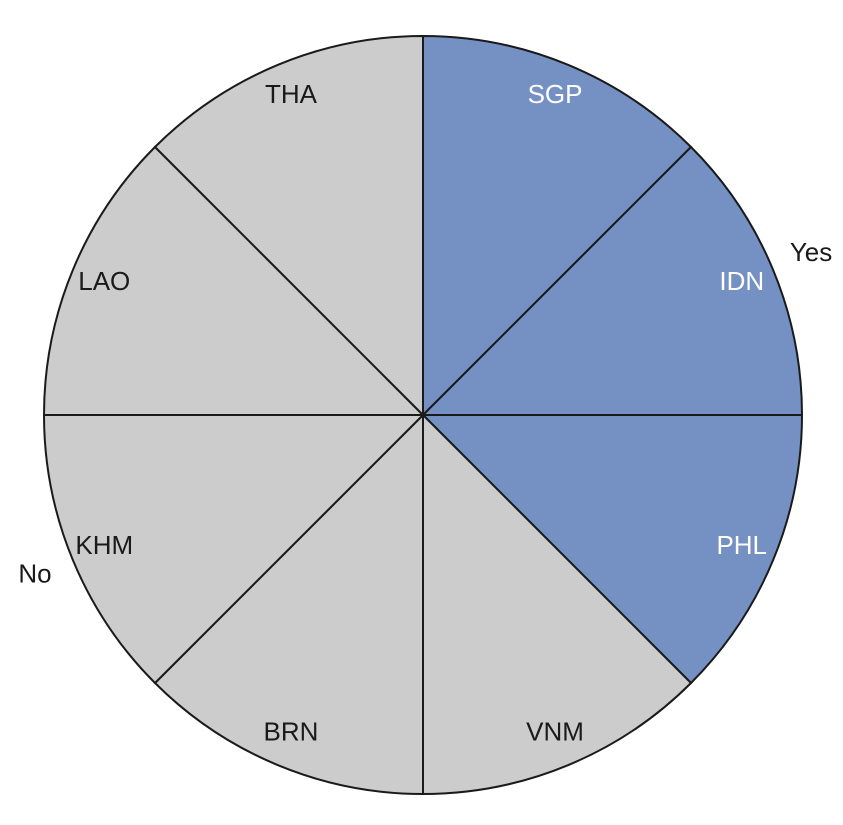 Image resolution: width=843 pixels, height=825 pixels. Describe the element at coordinates (741, 545) in the screenshot. I see `slice-label: PHL` at that location.